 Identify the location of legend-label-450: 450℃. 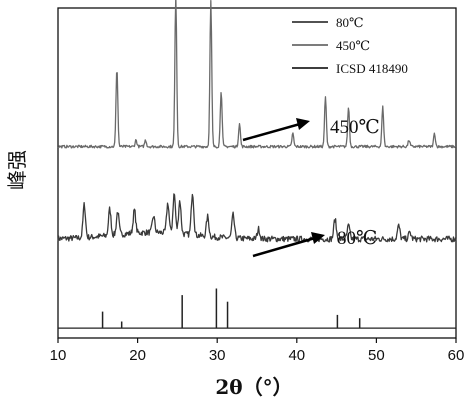
(353, 45).